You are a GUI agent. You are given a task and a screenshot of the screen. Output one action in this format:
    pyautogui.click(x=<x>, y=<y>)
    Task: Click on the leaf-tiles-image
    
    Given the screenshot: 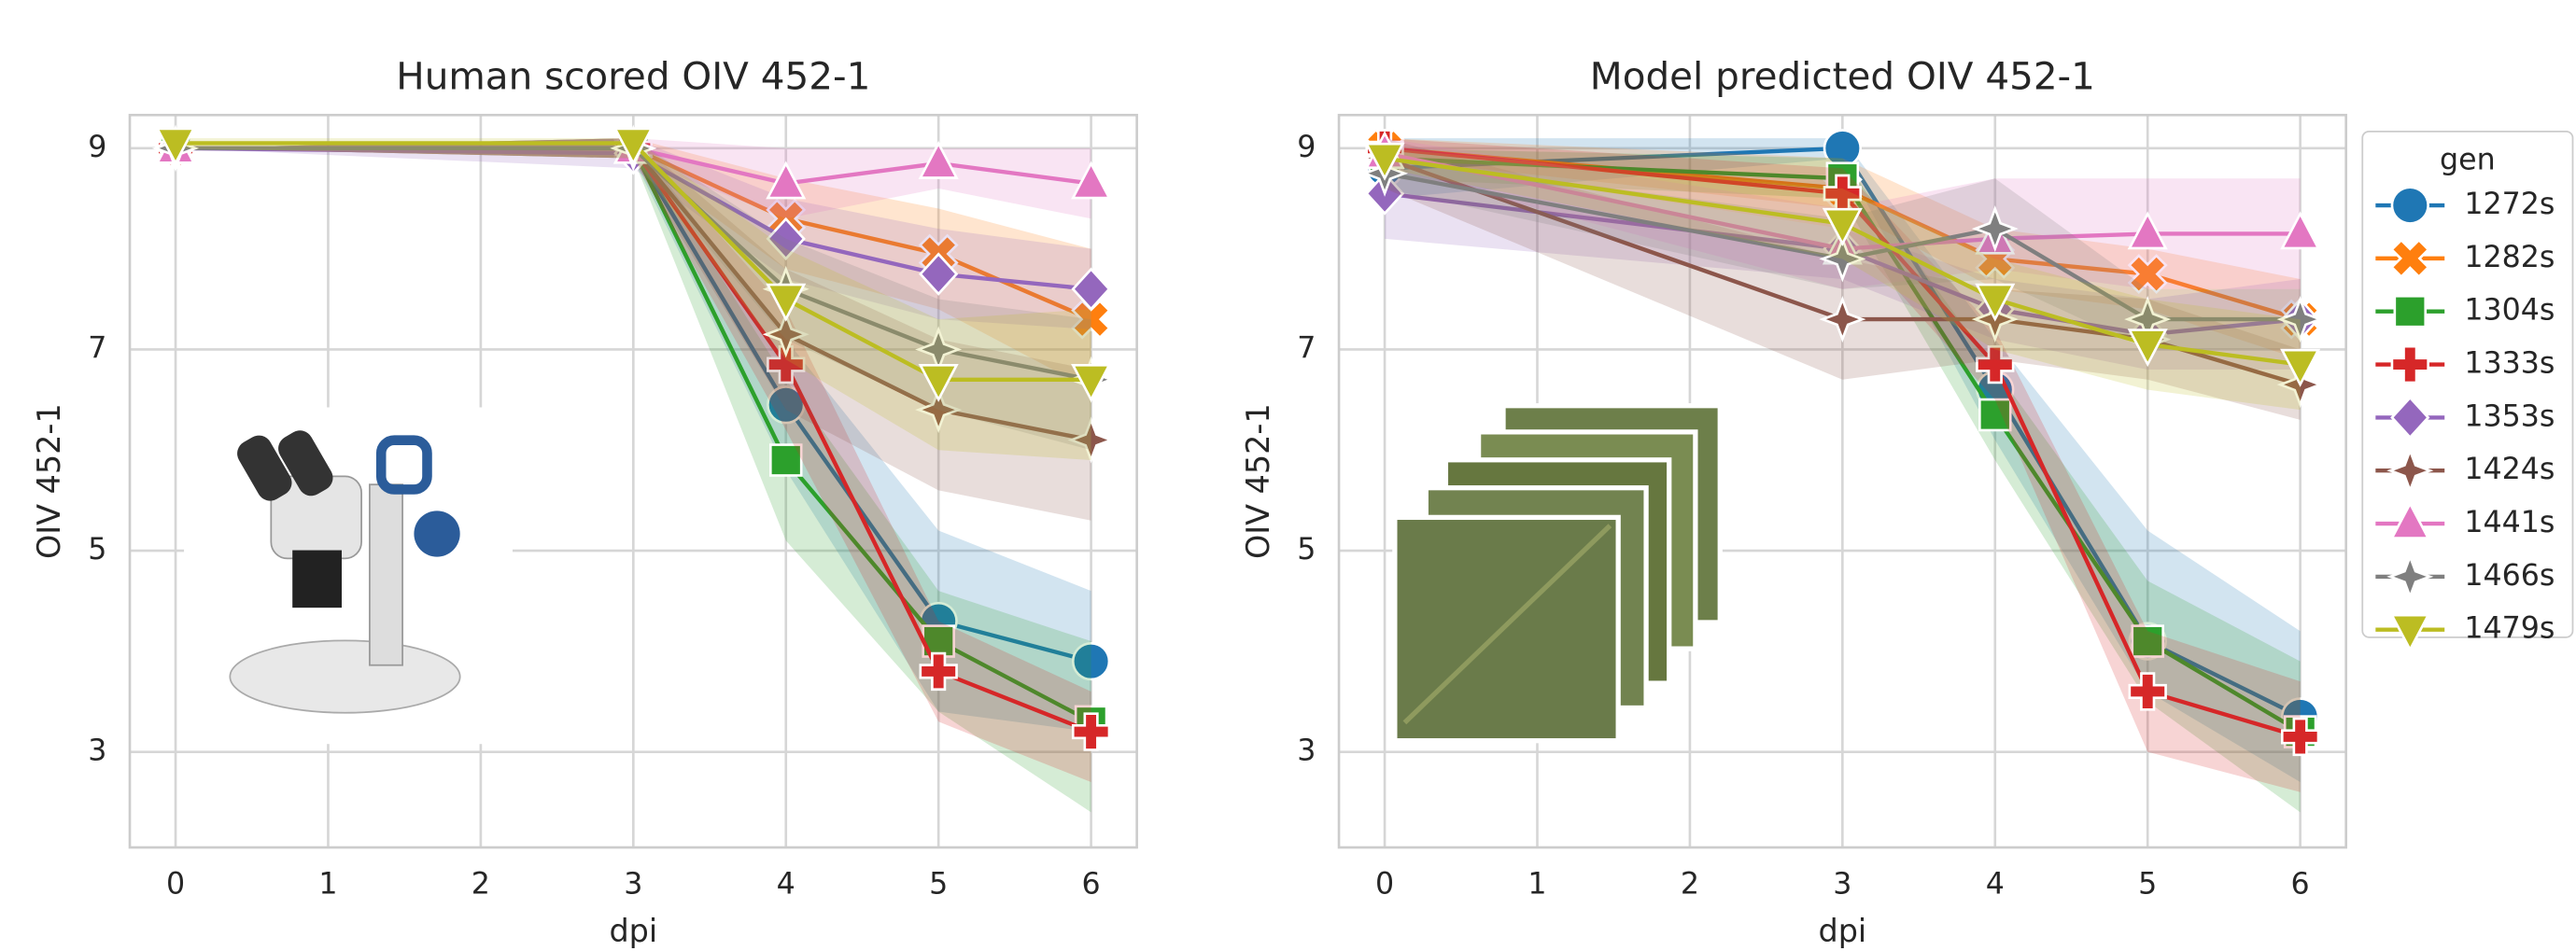 What is the action you would take?
    pyautogui.click(x=1557, y=573)
    